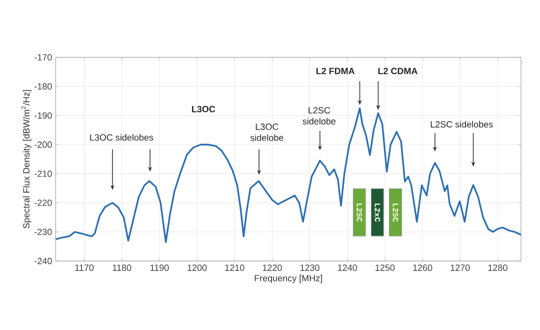 The height and width of the screenshot is (330, 540). What do you see at coordinates (43, 261) in the screenshot?
I see `y-tick-label: -240` at bounding box center [43, 261].